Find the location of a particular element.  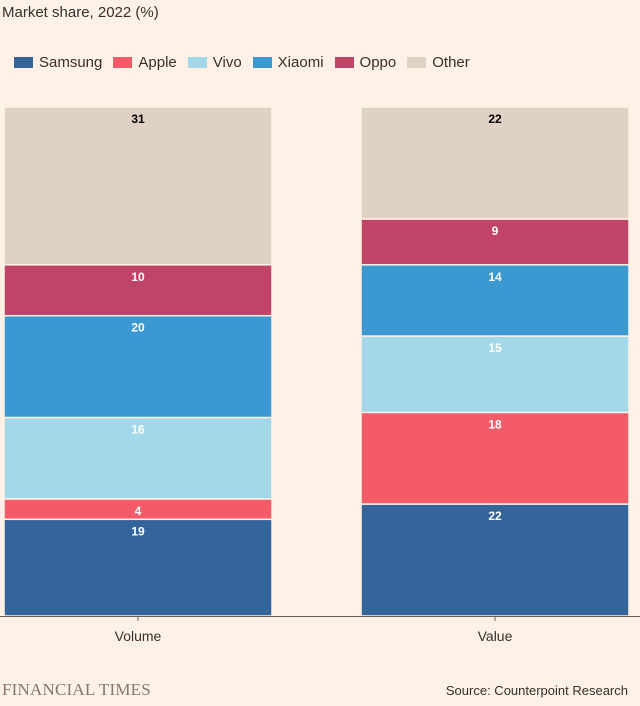

legend-swatch-vivo is located at coordinates (197, 62).